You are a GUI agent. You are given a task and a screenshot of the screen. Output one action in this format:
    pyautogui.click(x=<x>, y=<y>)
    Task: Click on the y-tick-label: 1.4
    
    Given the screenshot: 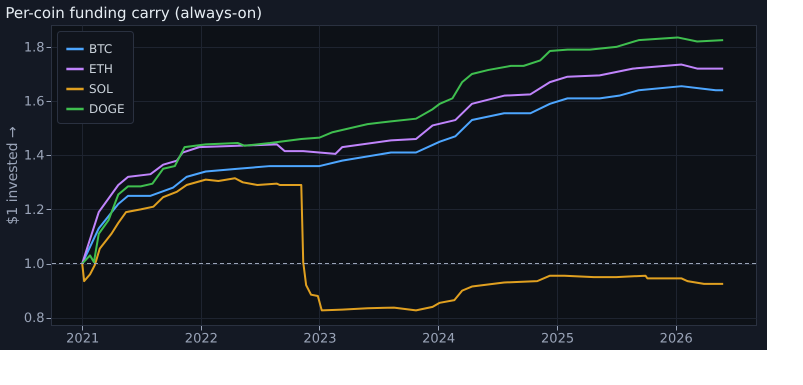 What is the action you would take?
    pyautogui.click(x=34, y=156)
    